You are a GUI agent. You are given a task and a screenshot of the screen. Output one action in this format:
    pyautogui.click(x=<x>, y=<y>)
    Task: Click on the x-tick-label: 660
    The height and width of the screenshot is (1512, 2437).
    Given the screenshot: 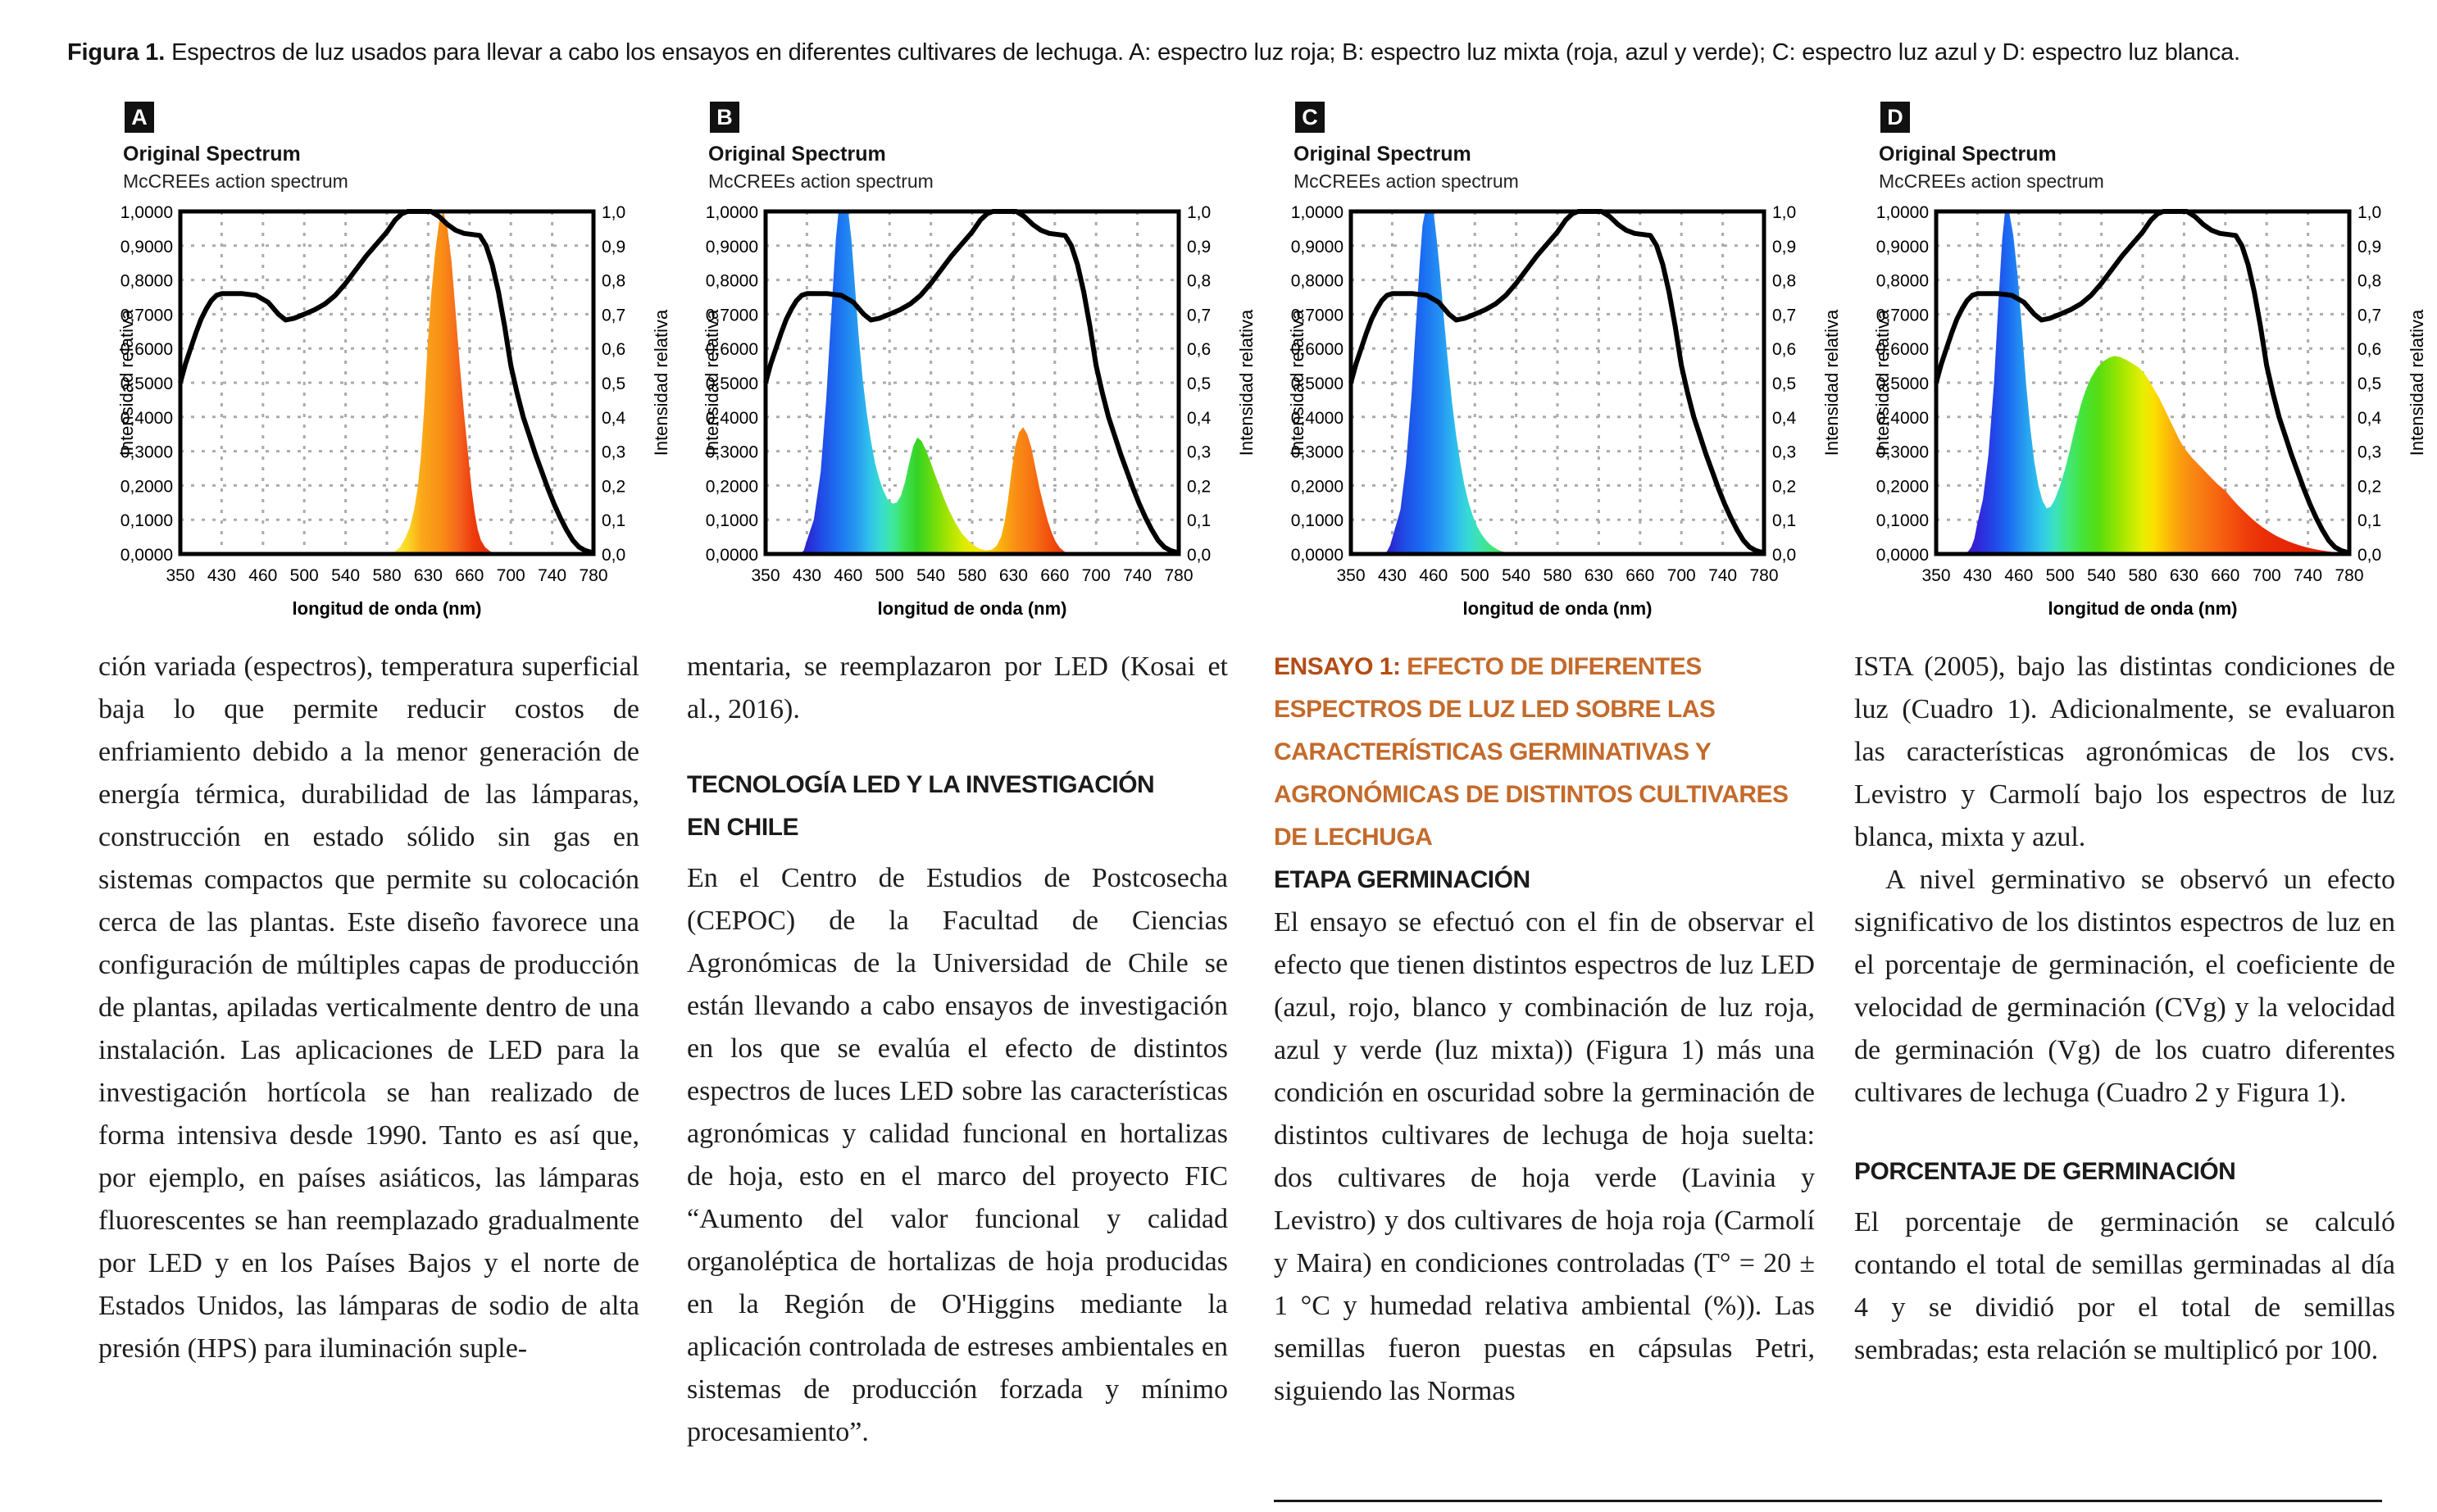 What is the action you would take?
    pyautogui.click(x=2225, y=575)
    